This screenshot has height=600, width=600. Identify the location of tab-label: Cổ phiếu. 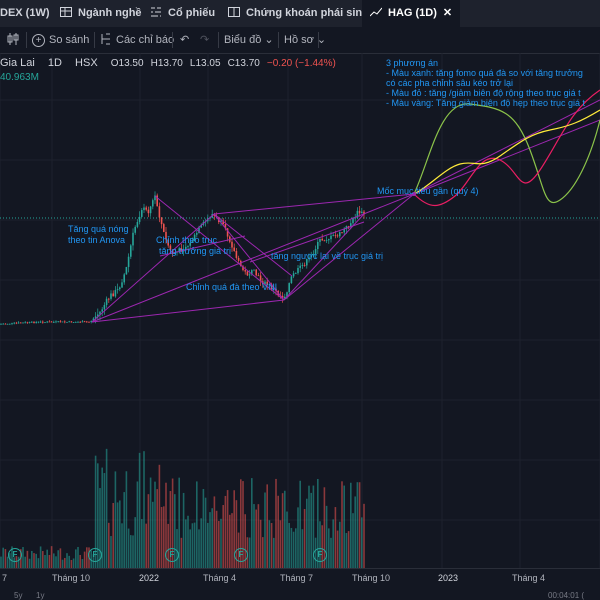
(192, 13).